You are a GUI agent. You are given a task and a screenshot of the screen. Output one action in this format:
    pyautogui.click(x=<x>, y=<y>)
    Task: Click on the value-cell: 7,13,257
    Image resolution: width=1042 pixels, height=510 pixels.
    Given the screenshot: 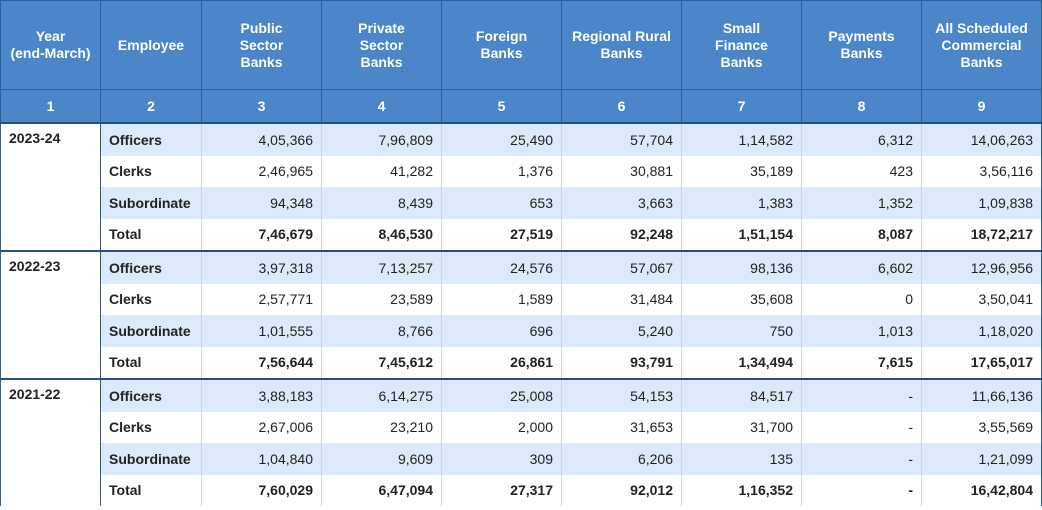 What is the action you would take?
    pyautogui.click(x=381, y=267)
    